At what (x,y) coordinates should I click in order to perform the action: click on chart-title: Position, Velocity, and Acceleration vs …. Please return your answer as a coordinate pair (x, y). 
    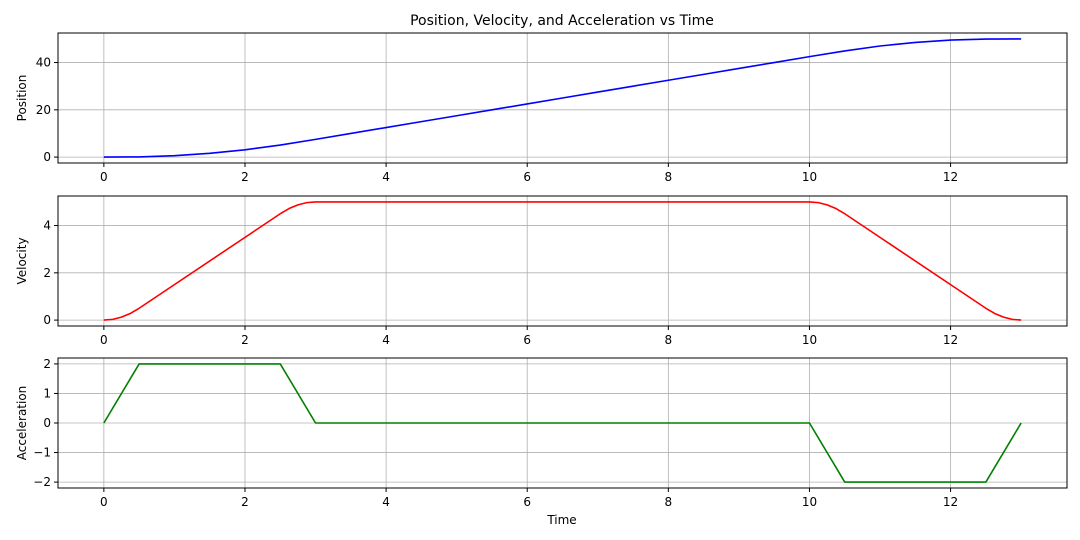
    Looking at the image, I should click on (562, 21).